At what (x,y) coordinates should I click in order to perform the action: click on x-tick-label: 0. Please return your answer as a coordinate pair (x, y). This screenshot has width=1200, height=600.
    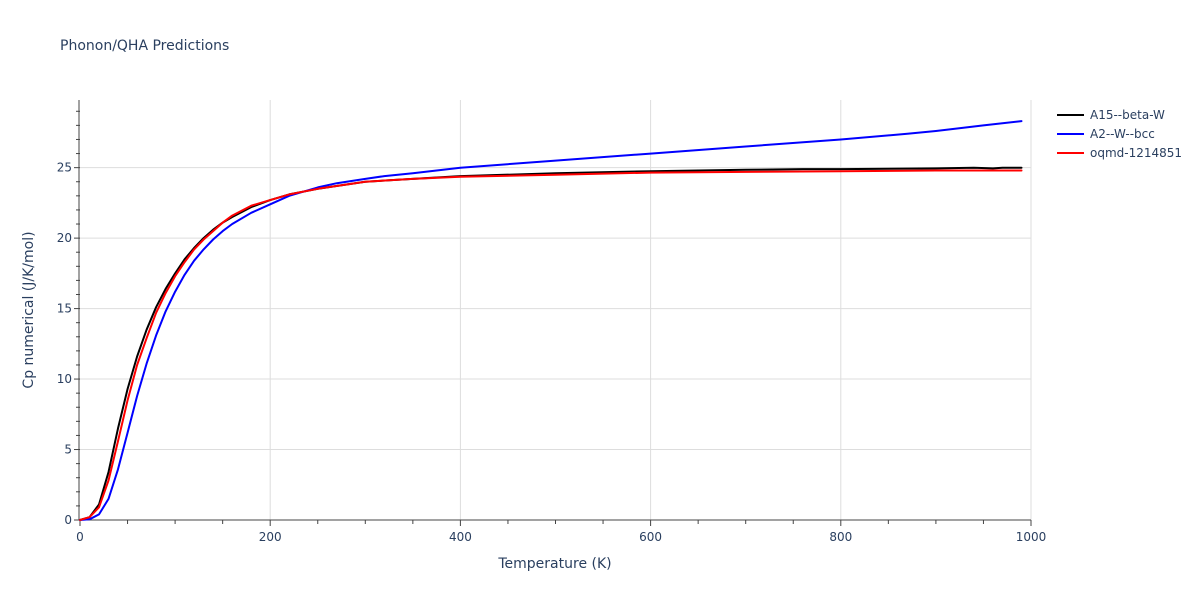
    Looking at the image, I should click on (80, 537).